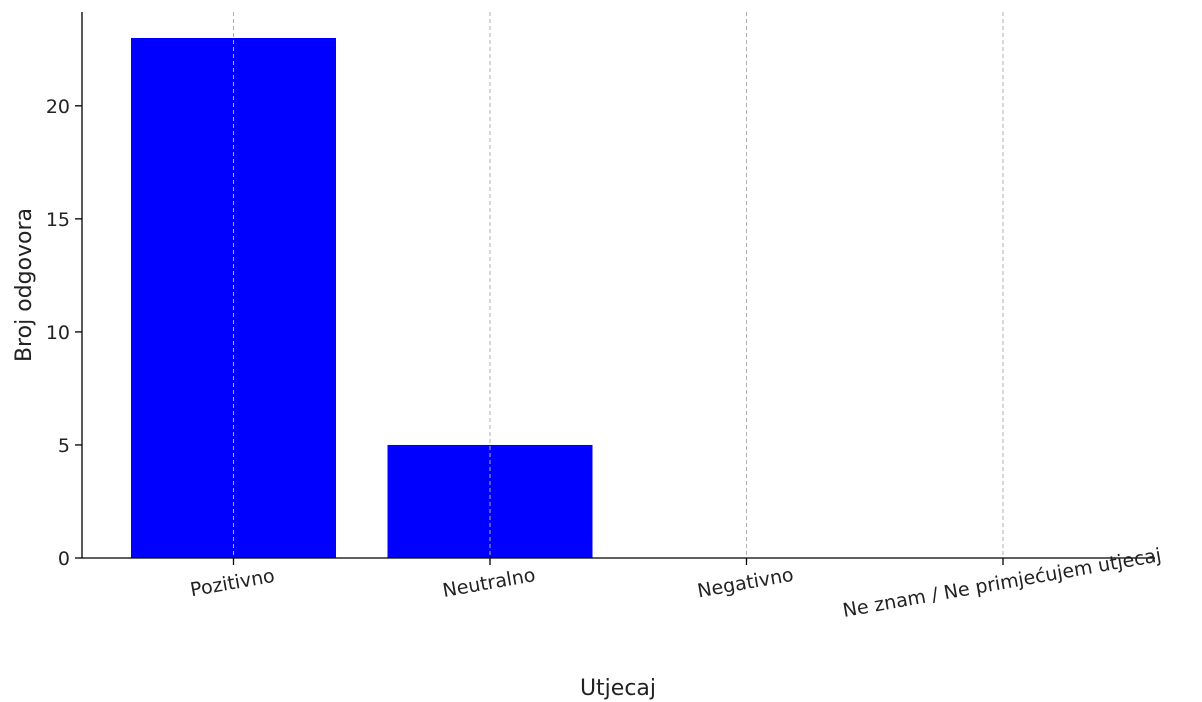  Describe the element at coordinates (58, 107) in the screenshot. I see `y-tick-label: 20` at that location.